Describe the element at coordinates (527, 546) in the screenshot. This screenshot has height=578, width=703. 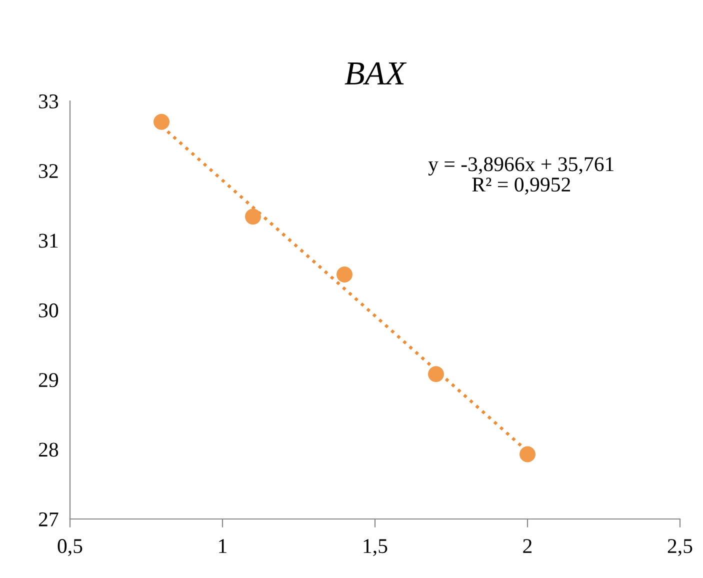
I see `x-tick-label: 2` at that location.